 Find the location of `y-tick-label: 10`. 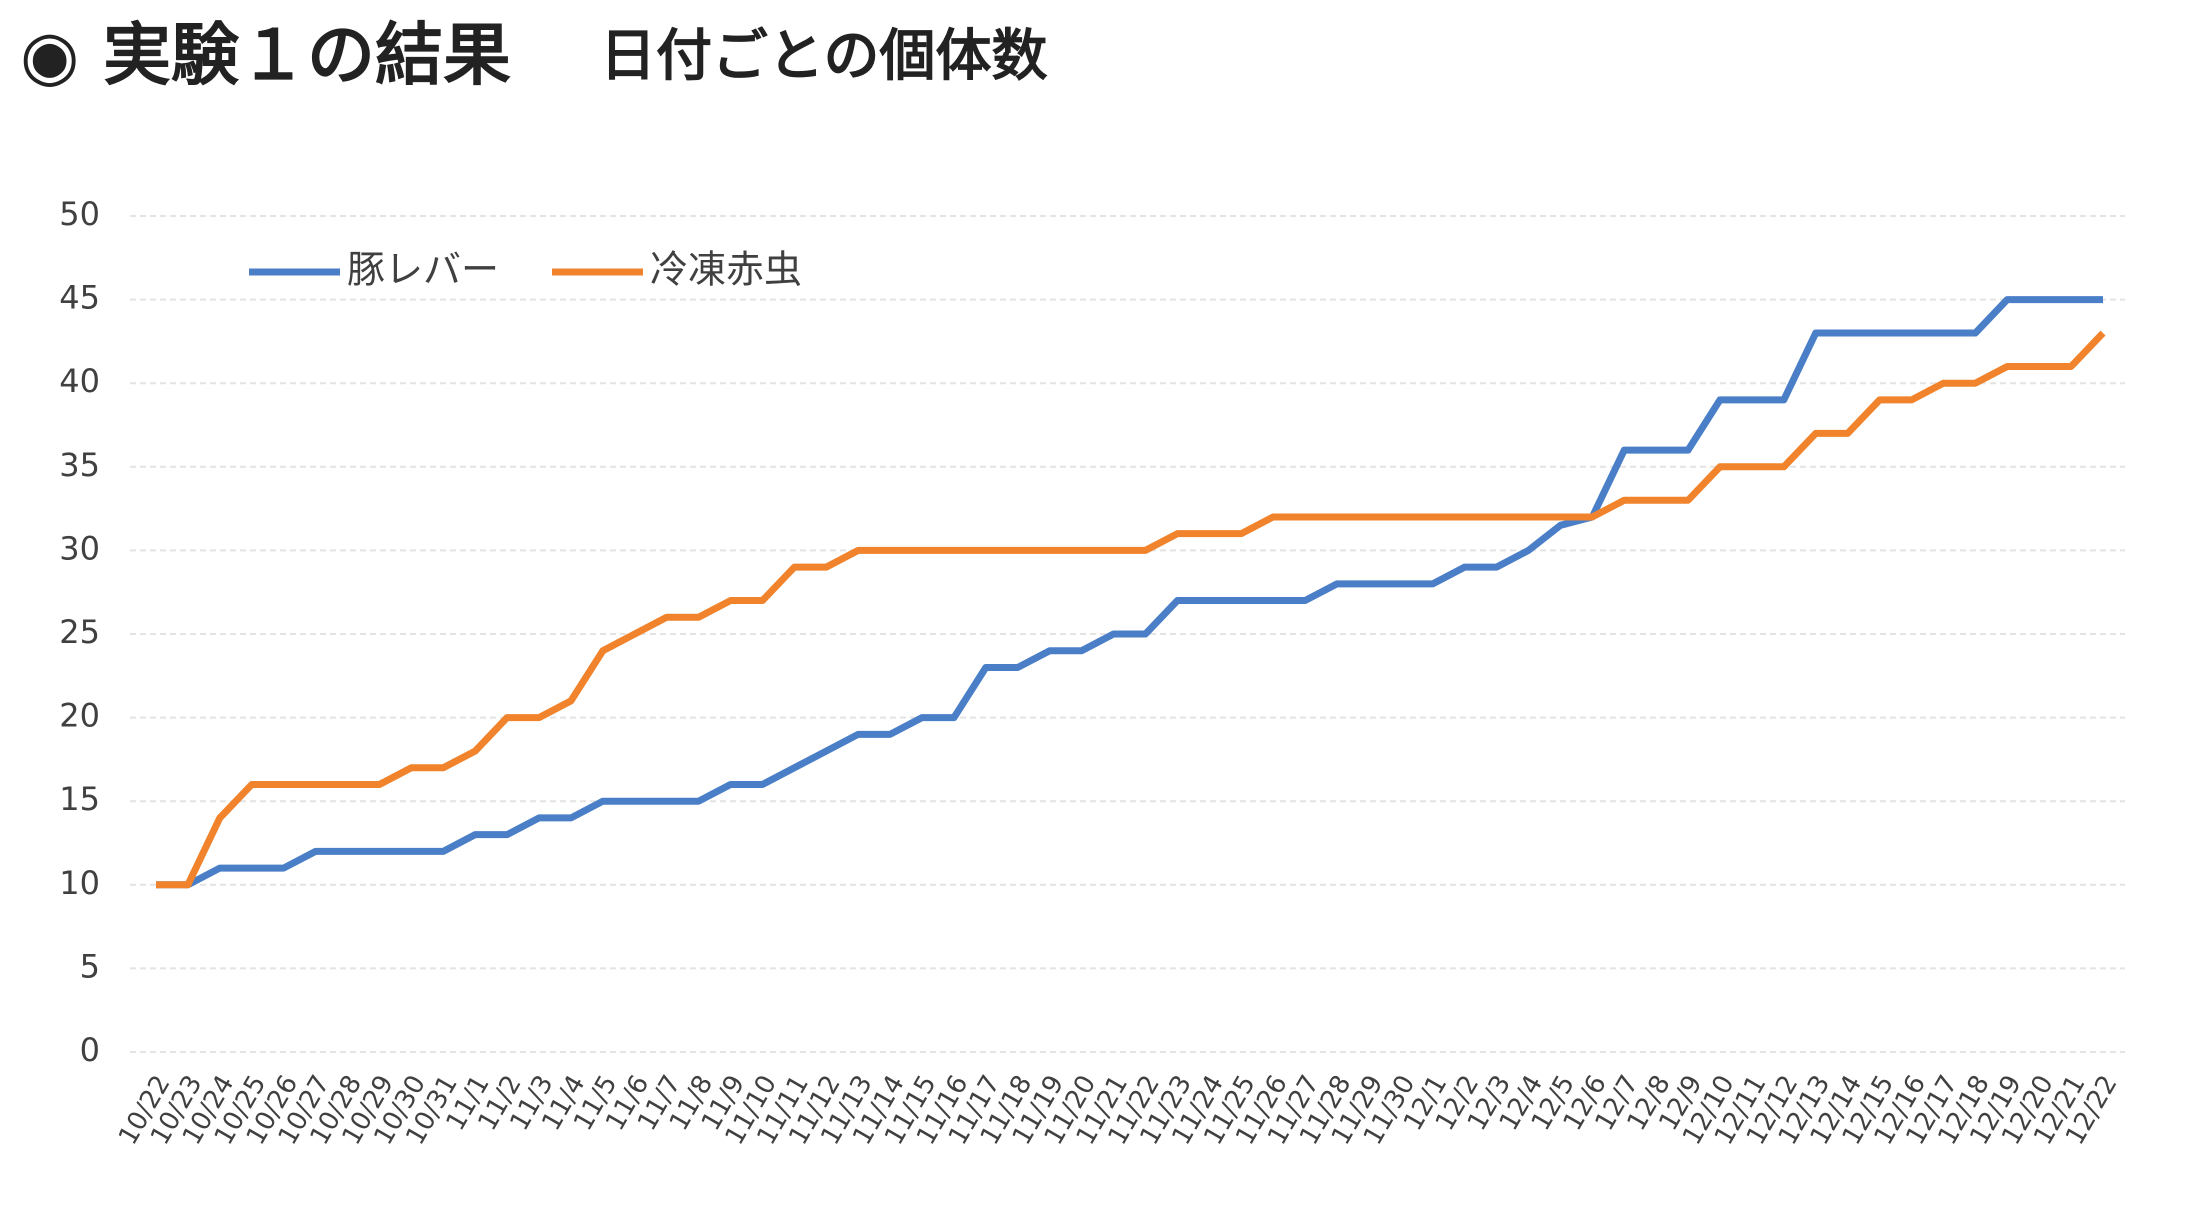

y-tick-label: 10 is located at coordinates (79, 883).